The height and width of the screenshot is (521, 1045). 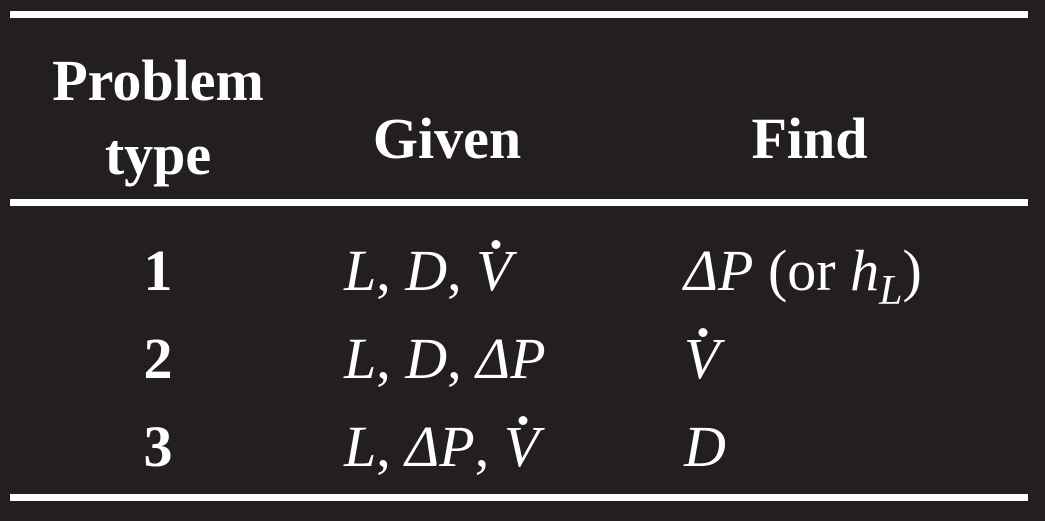 What do you see at coordinates (891, 291) in the screenshot?
I see `subscript-L: L` at bounding box center [891, 291].